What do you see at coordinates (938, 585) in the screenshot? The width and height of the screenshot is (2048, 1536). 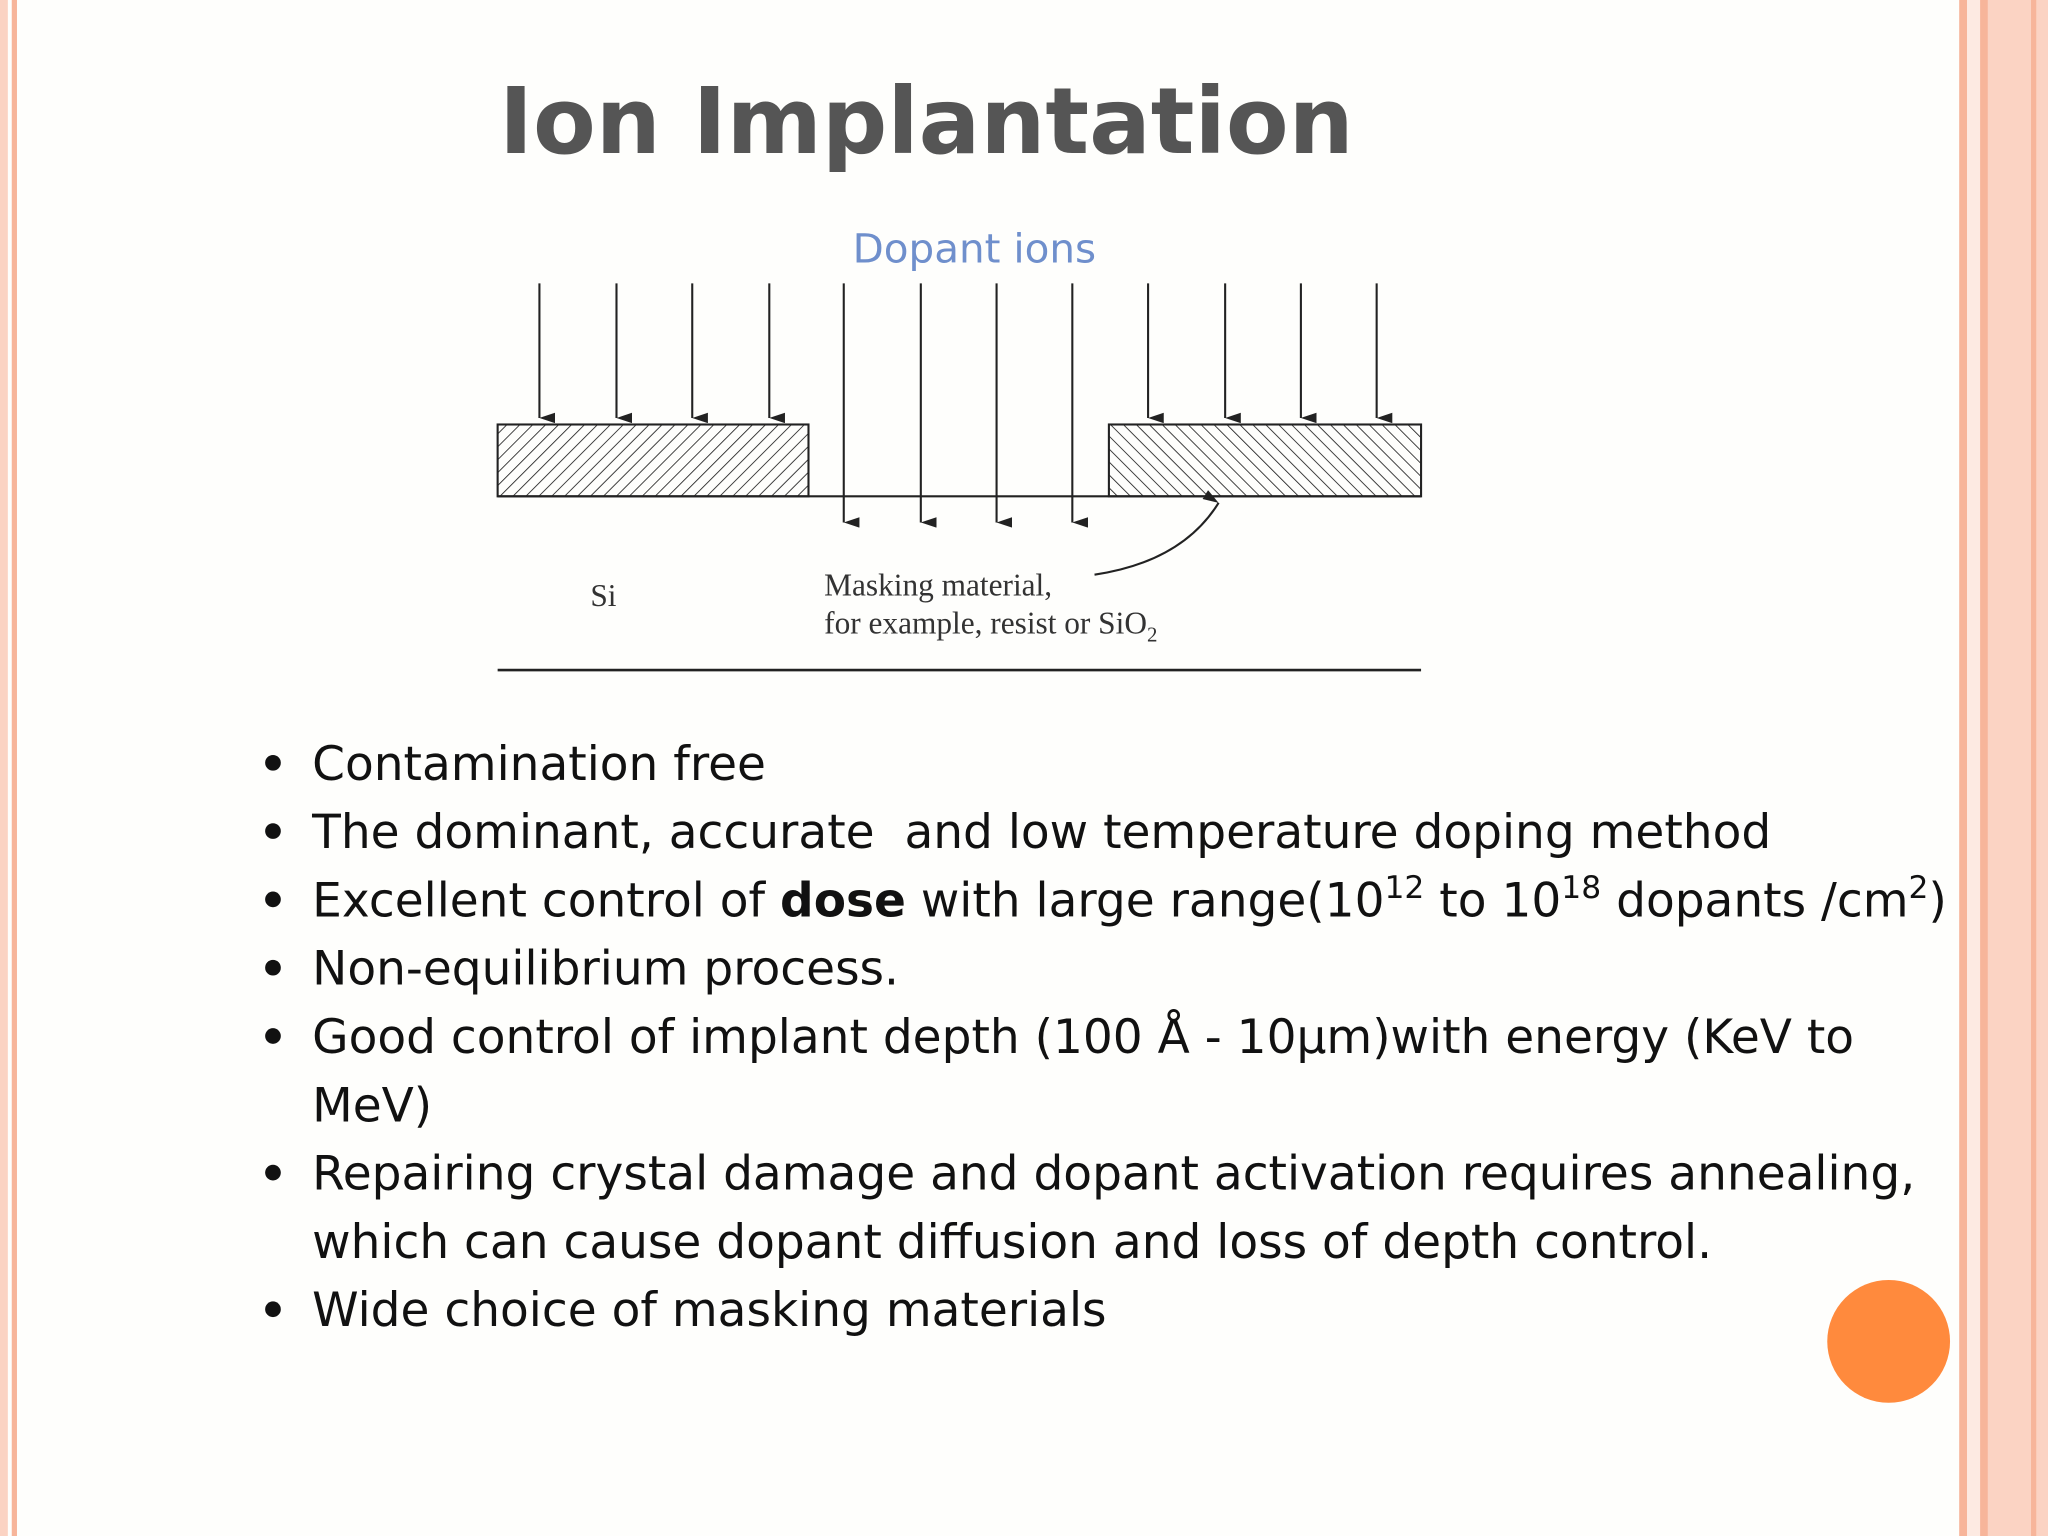 I see `mask-label: Masking material,` at bounding box center [938, 585].